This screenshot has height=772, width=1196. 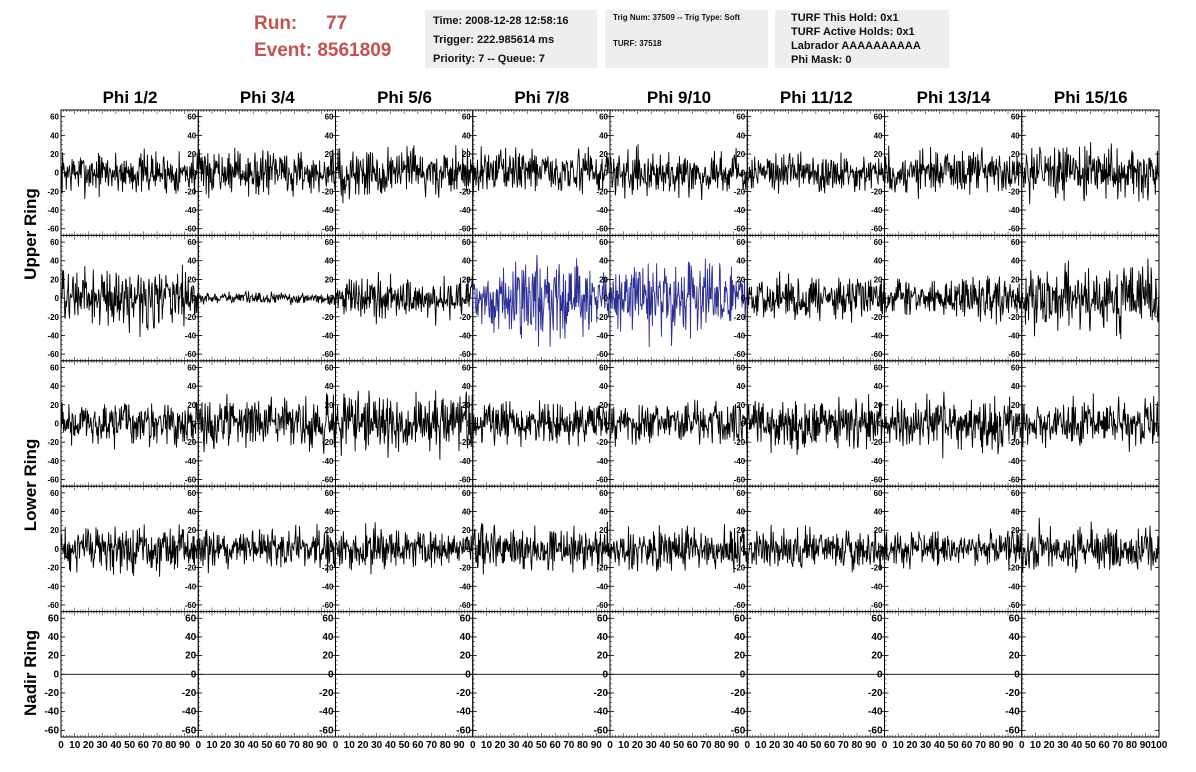 I want to click on panel-r1-c7: -60 -40 -20 0 20 40 60, so click(x=1084, y=298).